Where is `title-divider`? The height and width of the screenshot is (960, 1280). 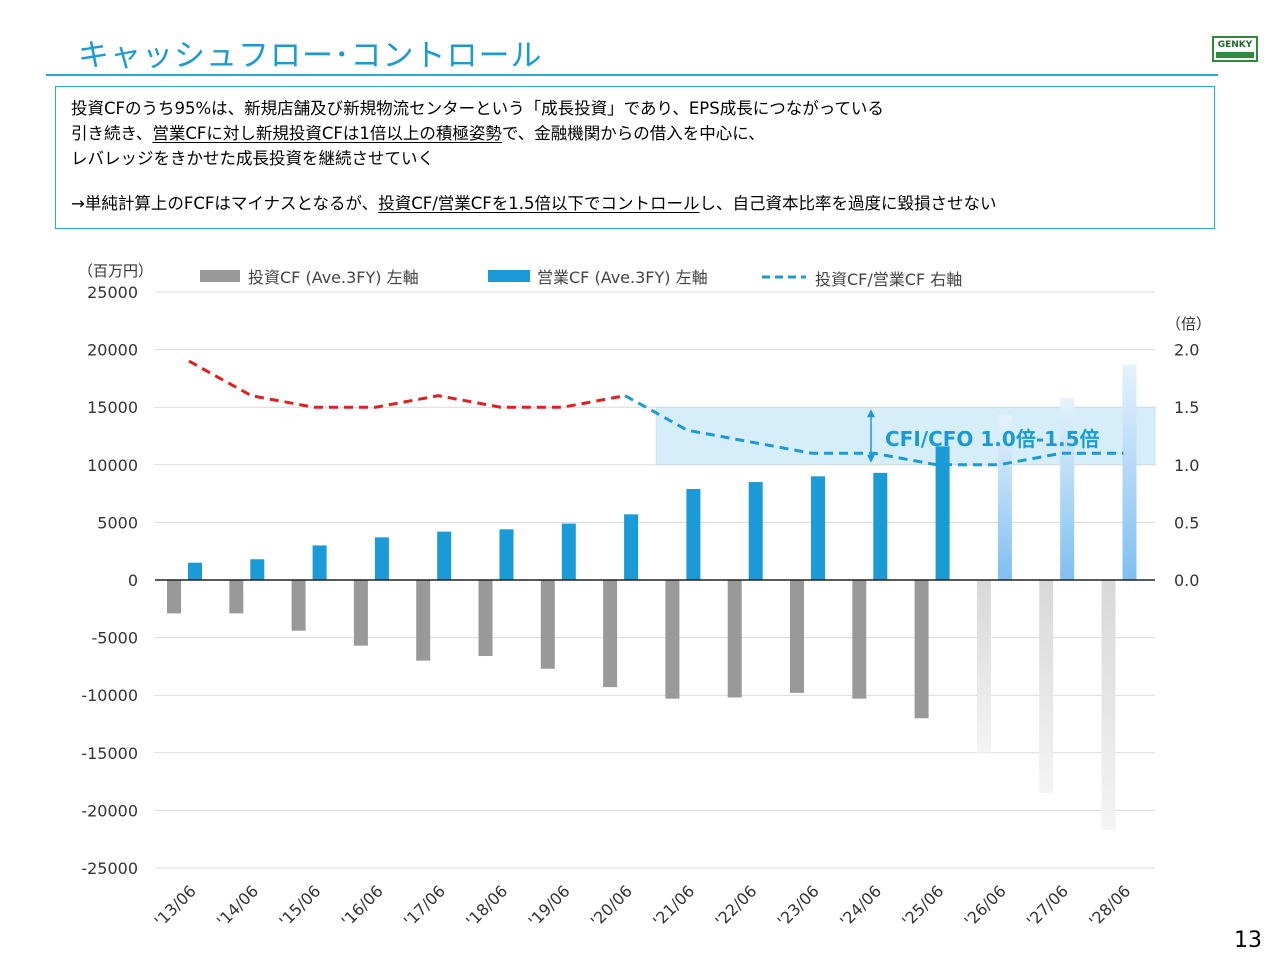 title-divider is located at coordinates (632, 75).